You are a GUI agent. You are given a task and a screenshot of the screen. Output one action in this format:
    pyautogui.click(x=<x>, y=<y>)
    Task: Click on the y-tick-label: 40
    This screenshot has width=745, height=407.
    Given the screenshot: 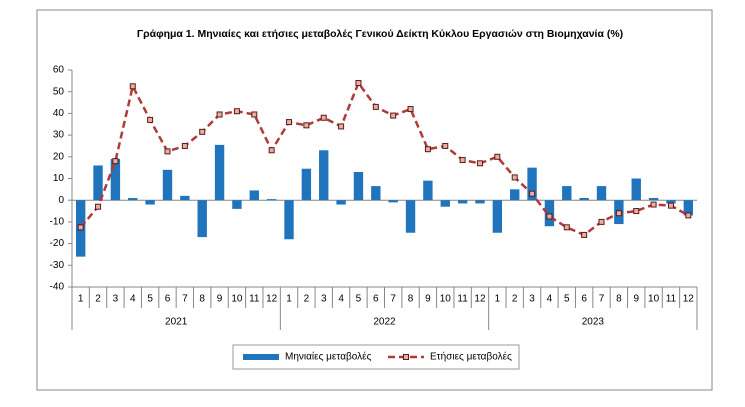 What is the action you would take?
    pyautogui.click(x=59, y=113)
    